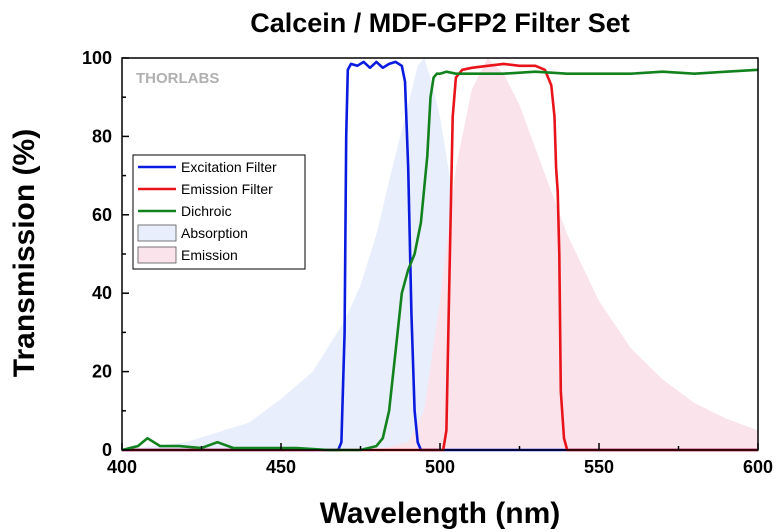  I want to click on y-tick-label: 20, so click(102, 372).